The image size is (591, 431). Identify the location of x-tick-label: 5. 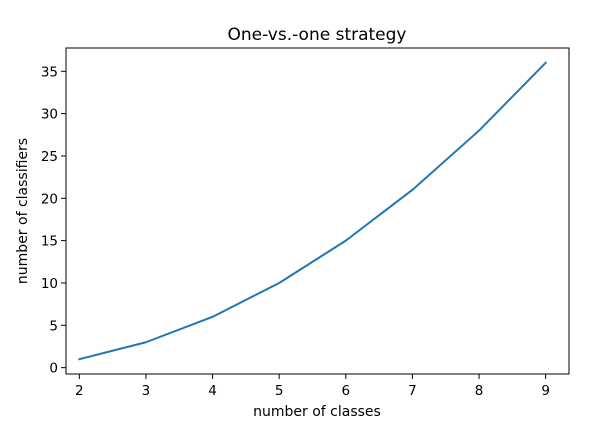
(279, 391).